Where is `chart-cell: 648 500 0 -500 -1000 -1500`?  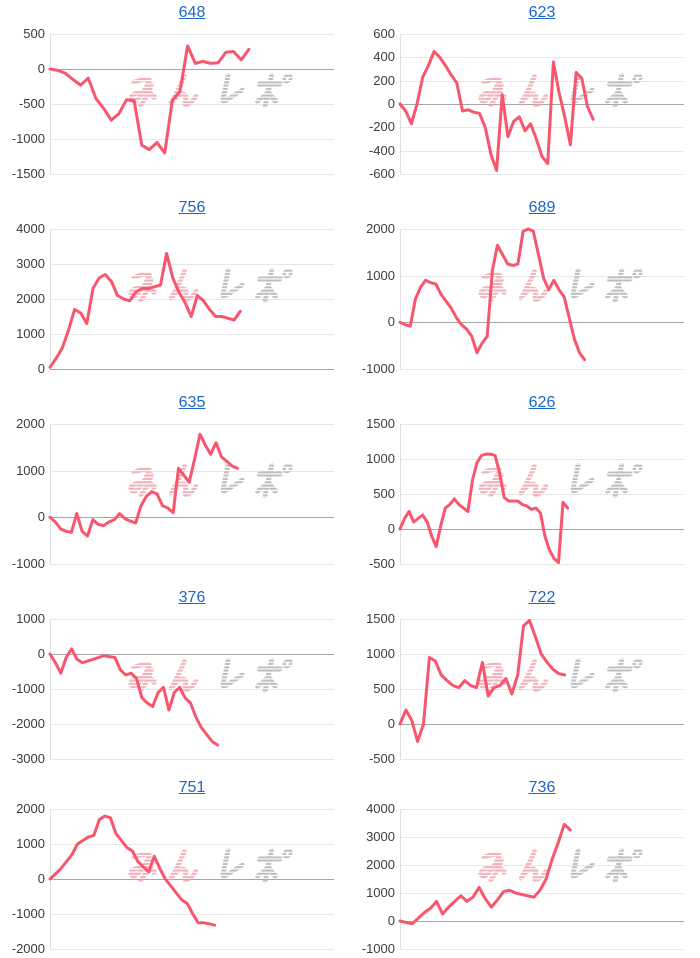 chart-cell: 648 500 0 -500 -1000 -1500 is located at coordinates (175, 97).